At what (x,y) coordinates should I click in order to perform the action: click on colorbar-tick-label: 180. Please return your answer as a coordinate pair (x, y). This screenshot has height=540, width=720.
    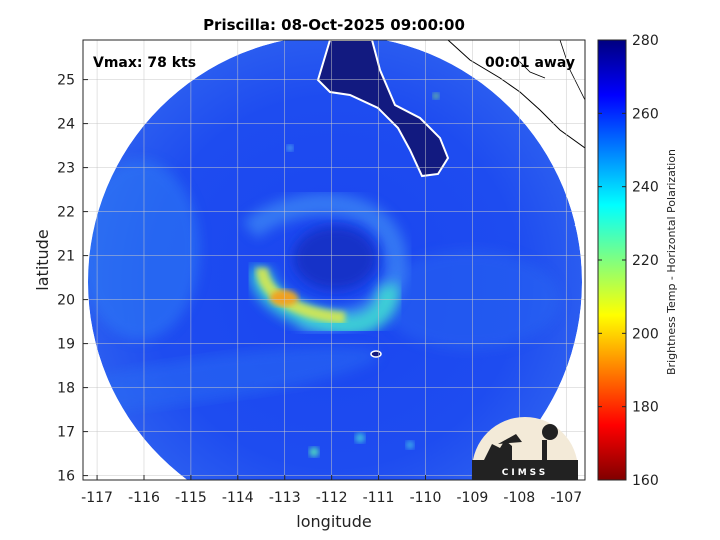
    Looking at the image, I should click on (645, 408).